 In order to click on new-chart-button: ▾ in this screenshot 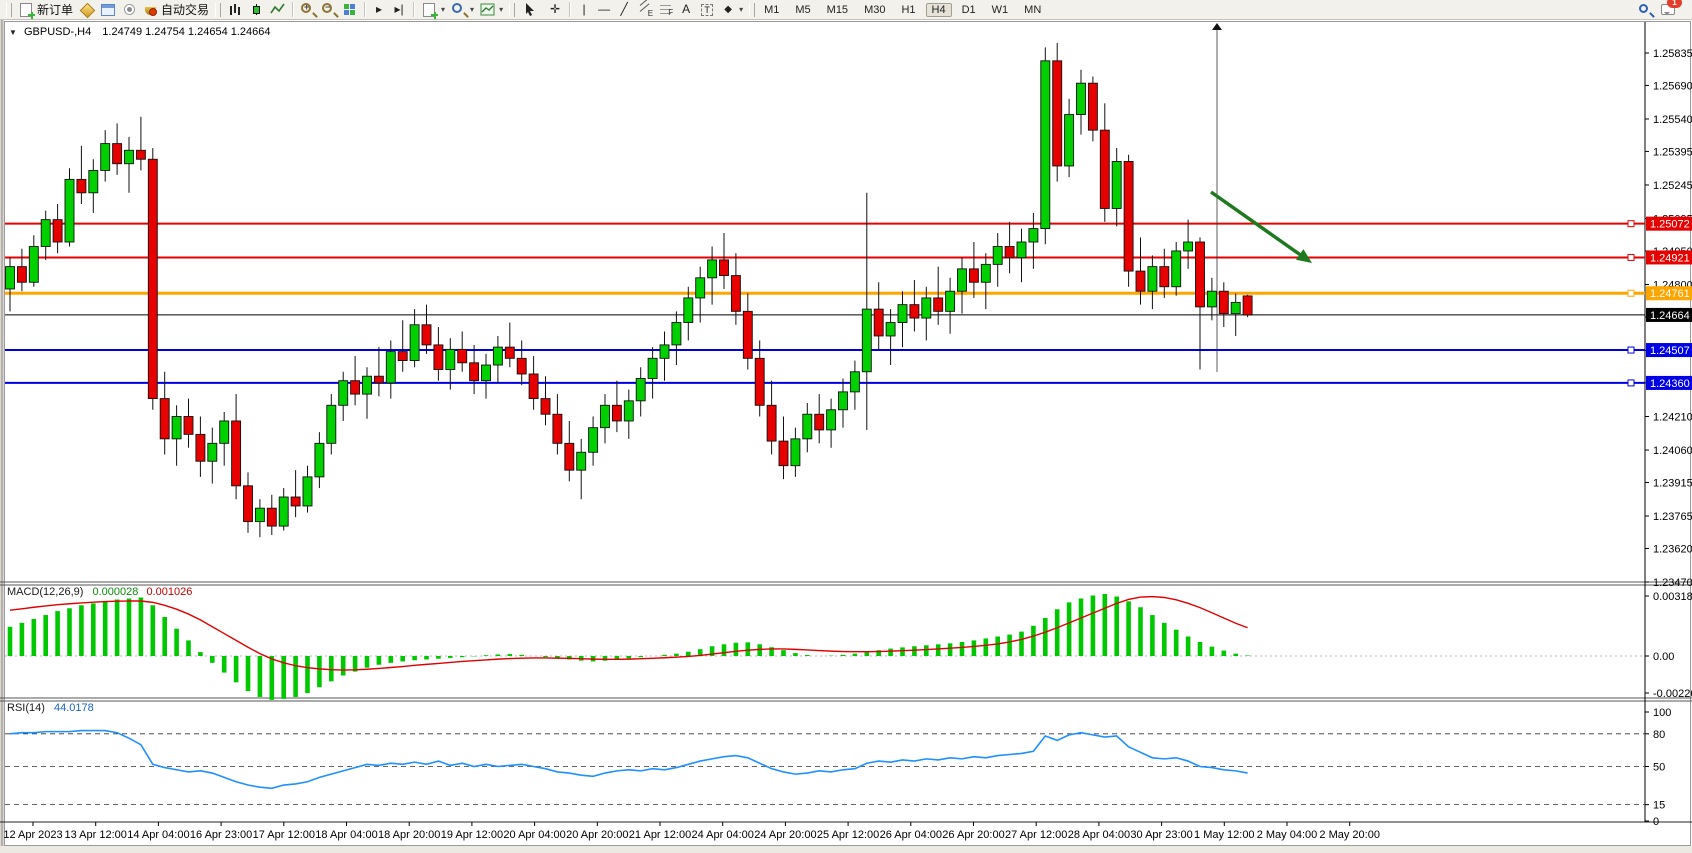, I will do `click(433, 10)`.